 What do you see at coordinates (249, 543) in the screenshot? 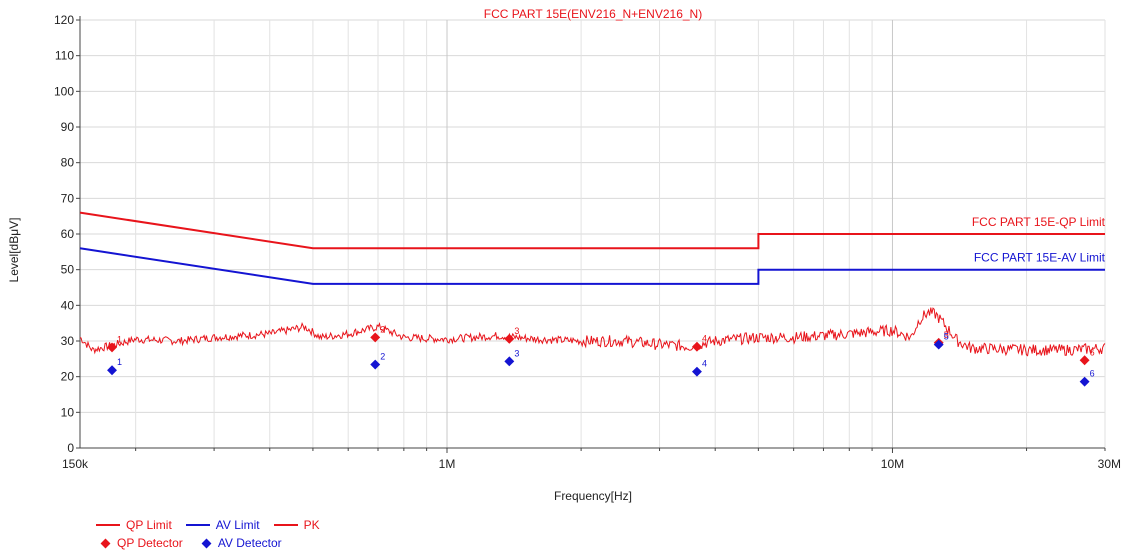
I see `legend-label-av-detector: AV Detector` at bounding box center [249, 543].